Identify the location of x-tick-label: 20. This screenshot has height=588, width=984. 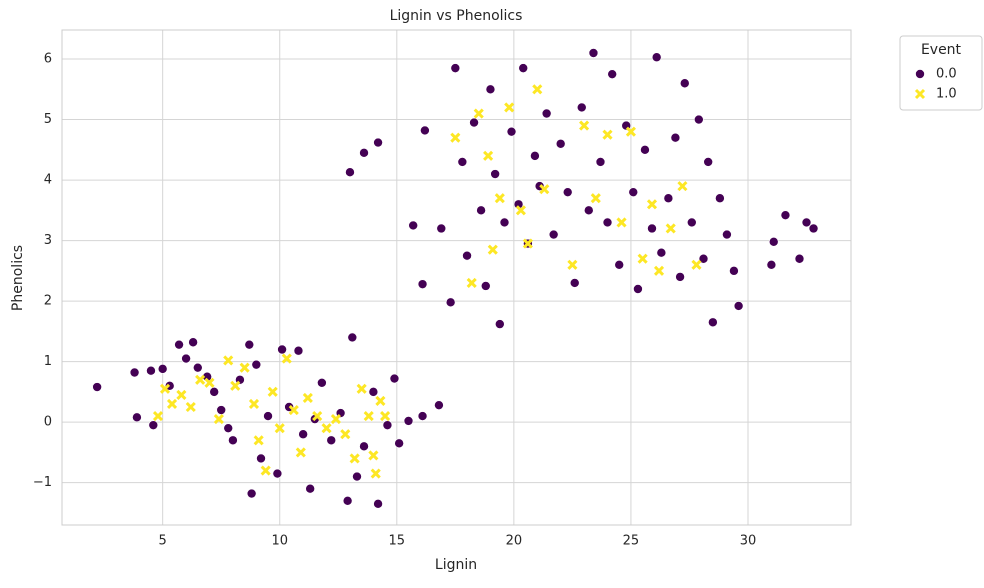
(514, 541).